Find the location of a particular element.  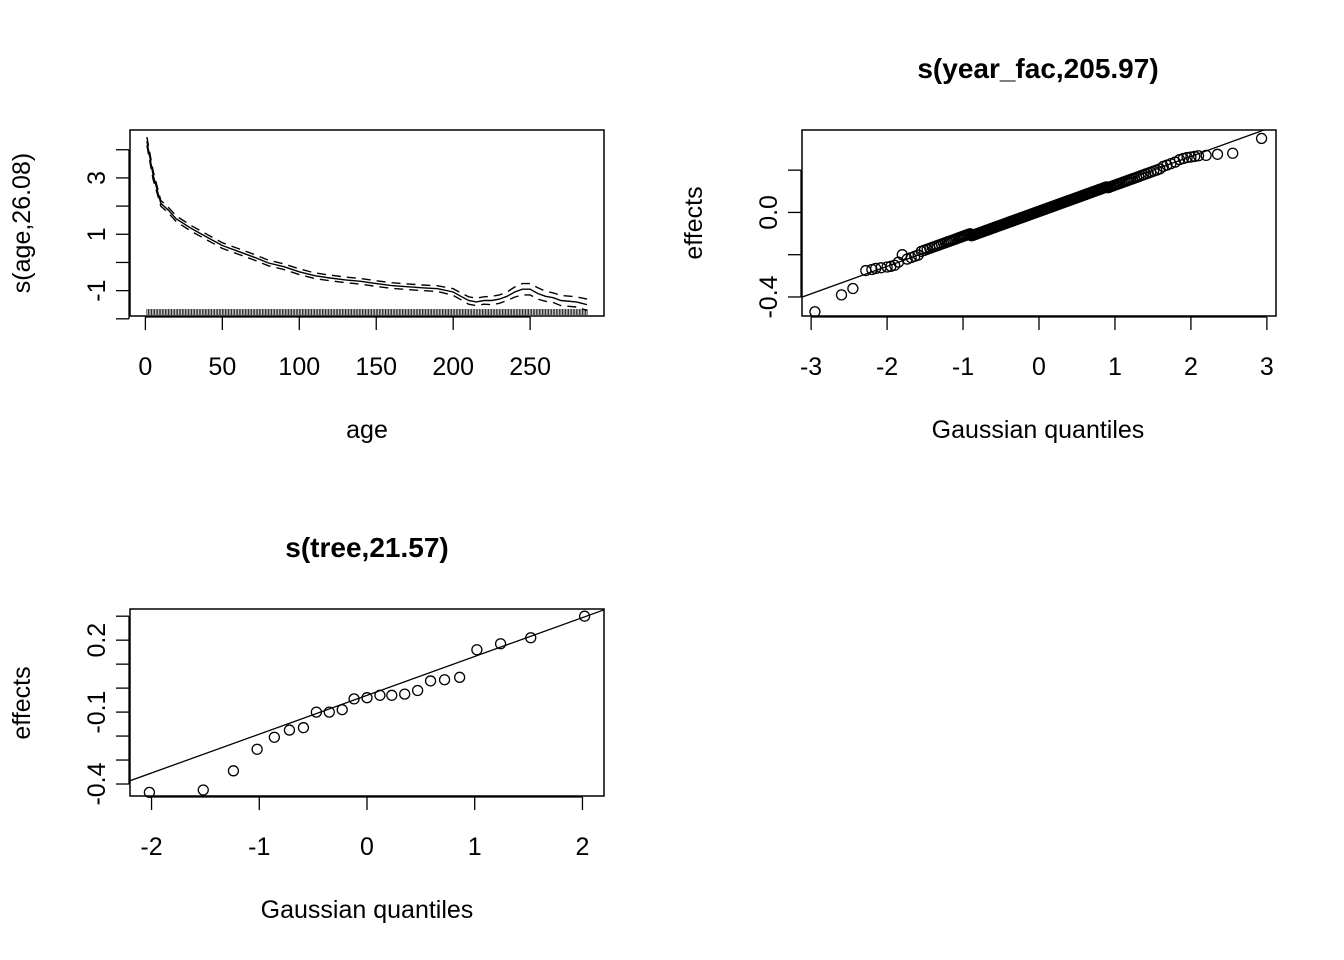

x-axis-label: age is located at coordinates (367, 430).